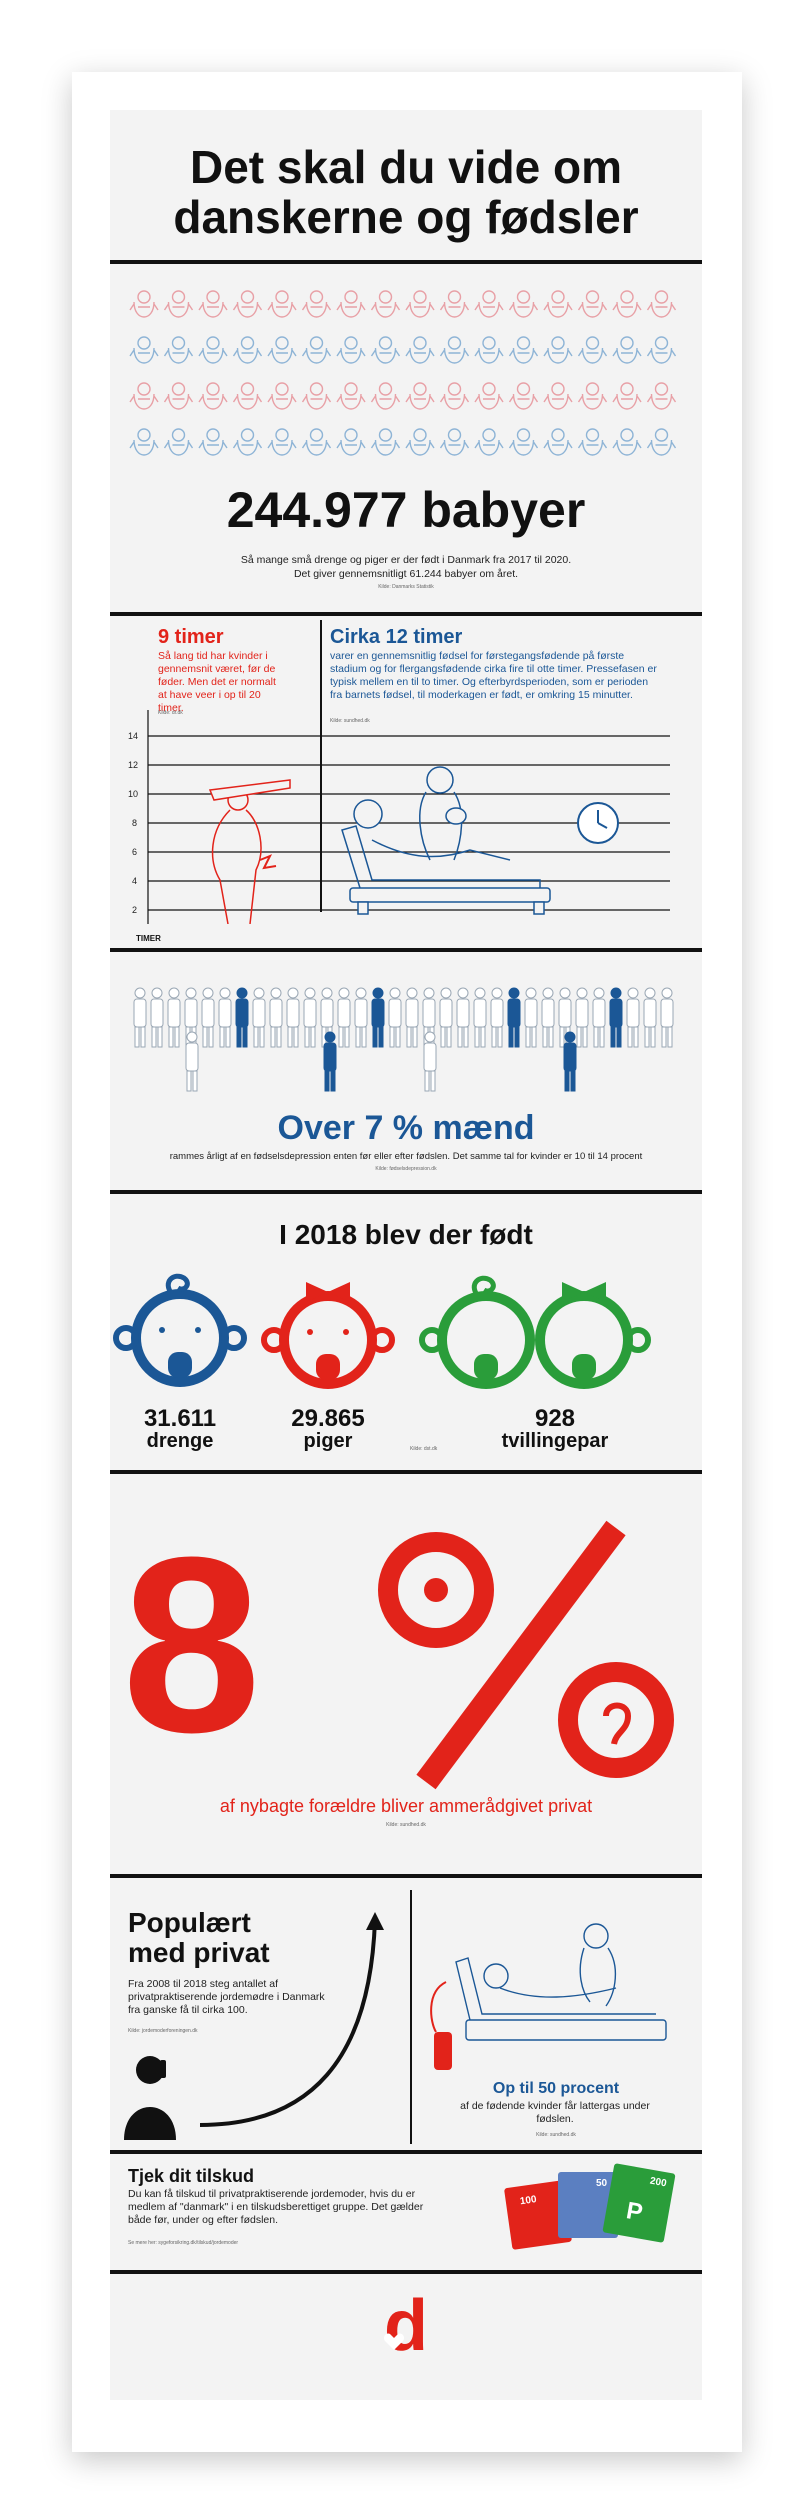 This screenshot has height=2505, width=812. I want to click on clock-icon, so click(598, 823).